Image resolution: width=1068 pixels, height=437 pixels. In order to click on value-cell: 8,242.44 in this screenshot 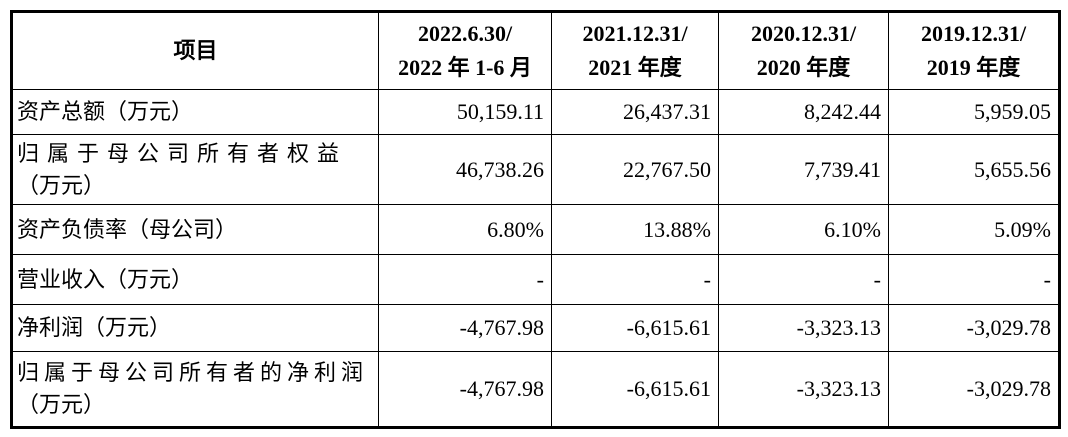, I will do `click(803, 112)`.